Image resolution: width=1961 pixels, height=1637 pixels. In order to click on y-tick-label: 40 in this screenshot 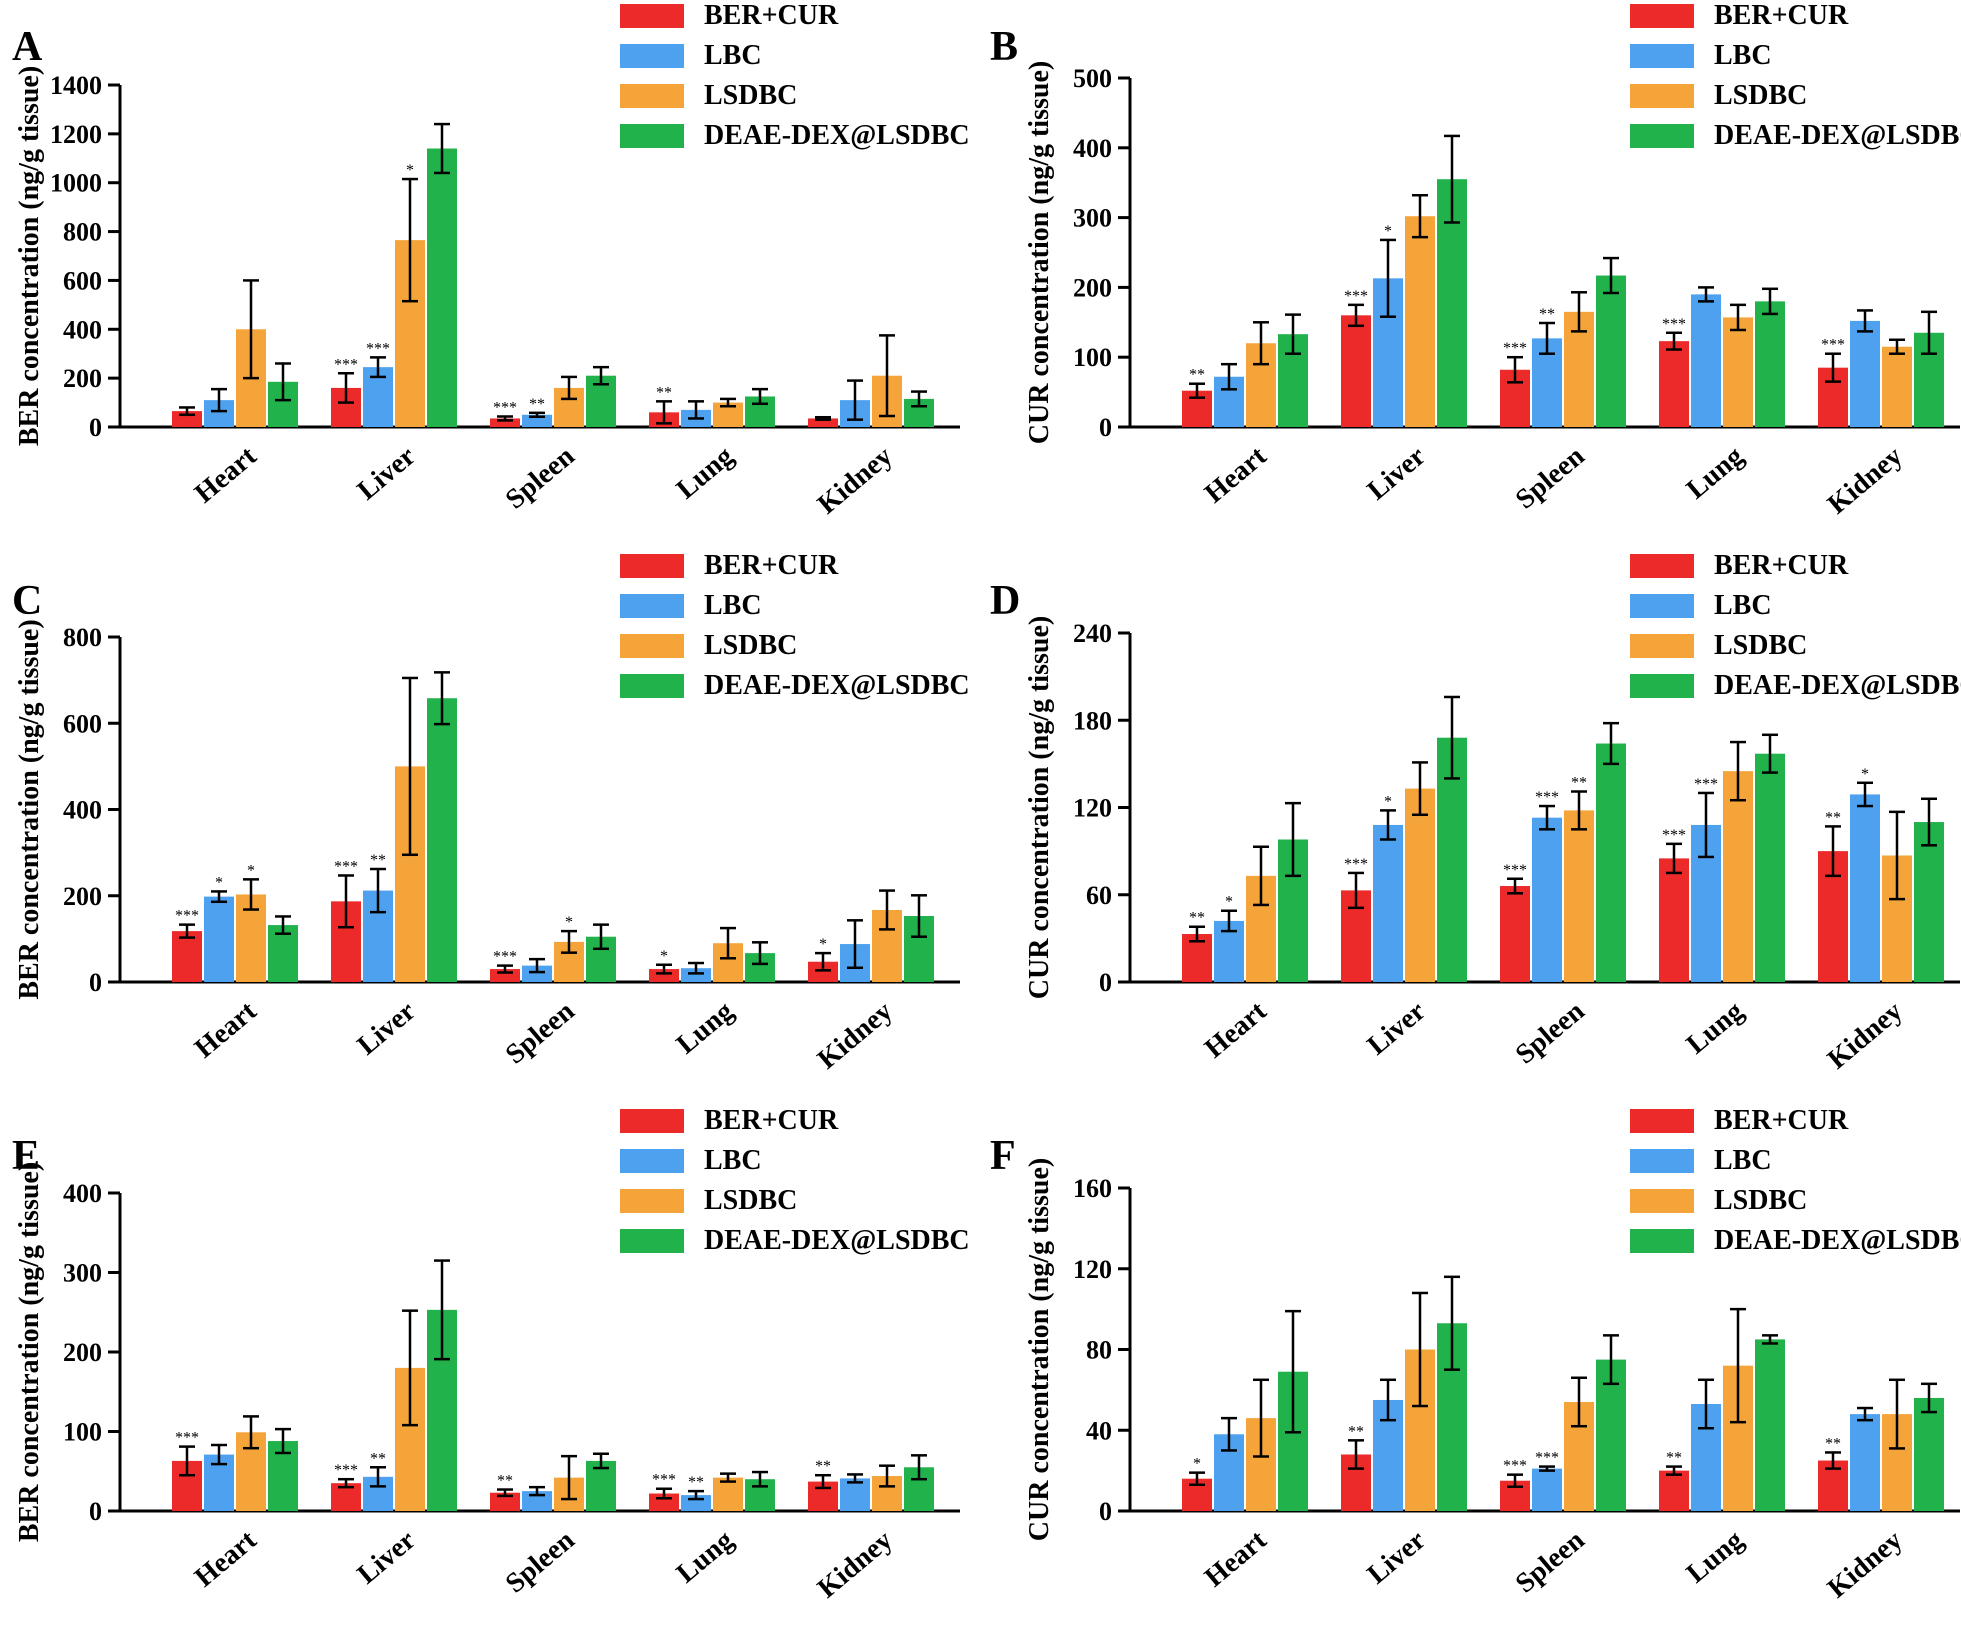, I will do `click(1099, 1430)`.